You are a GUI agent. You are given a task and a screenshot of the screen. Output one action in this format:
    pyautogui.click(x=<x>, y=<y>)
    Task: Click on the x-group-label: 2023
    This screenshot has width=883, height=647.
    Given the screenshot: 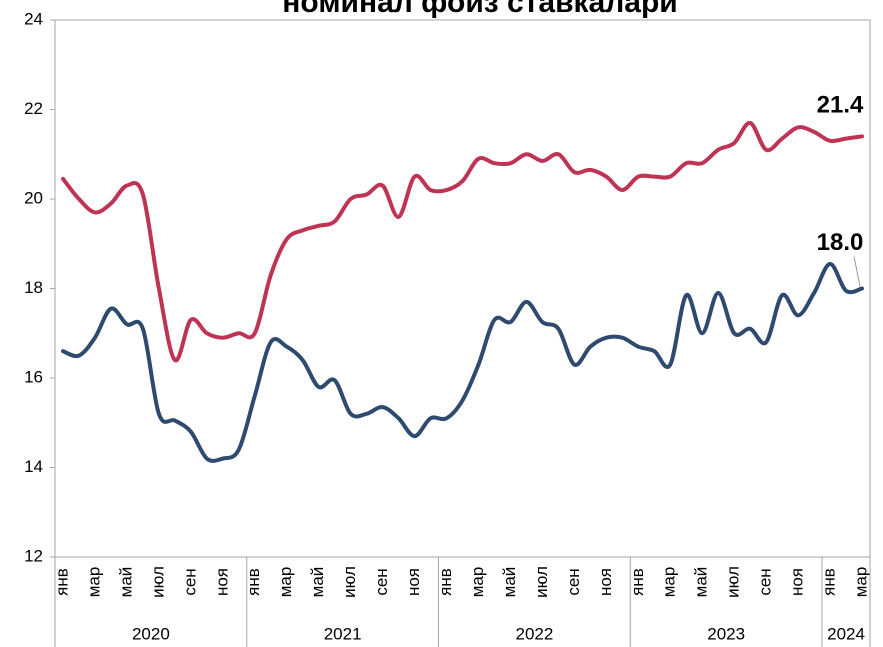 What is the action you would take?
    pyautogui.click(x=726, y=633)
    